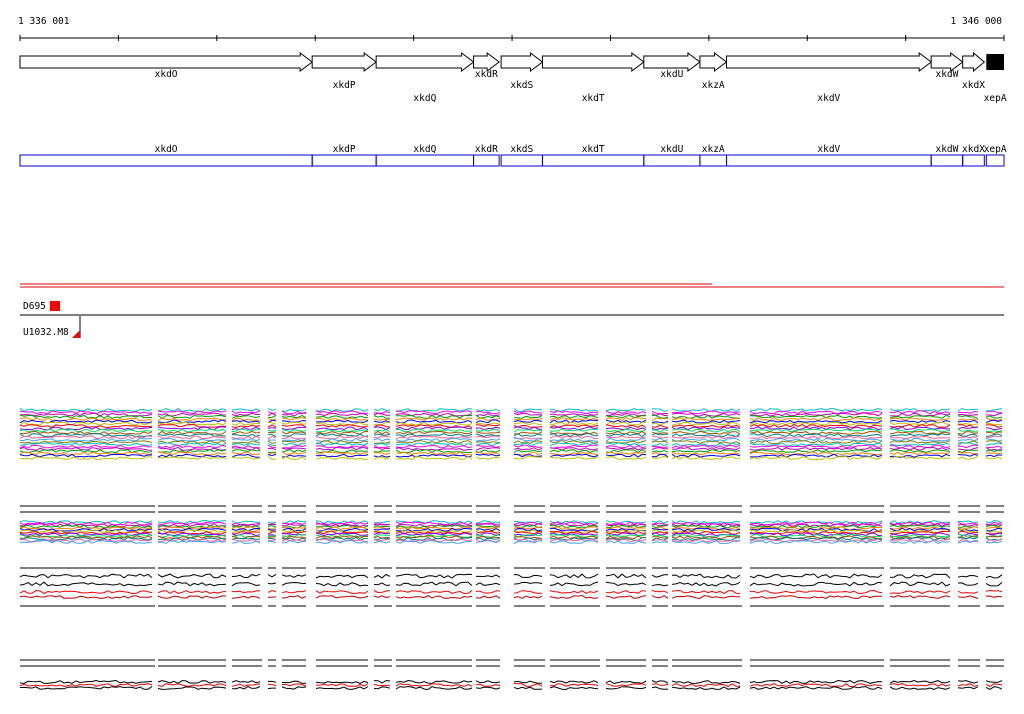 The width and height of the screenshot is (1024, 714). Describe the element at coordinates (424, 98) in the screenshot. I see `gene-label: xkdQ` at that location.